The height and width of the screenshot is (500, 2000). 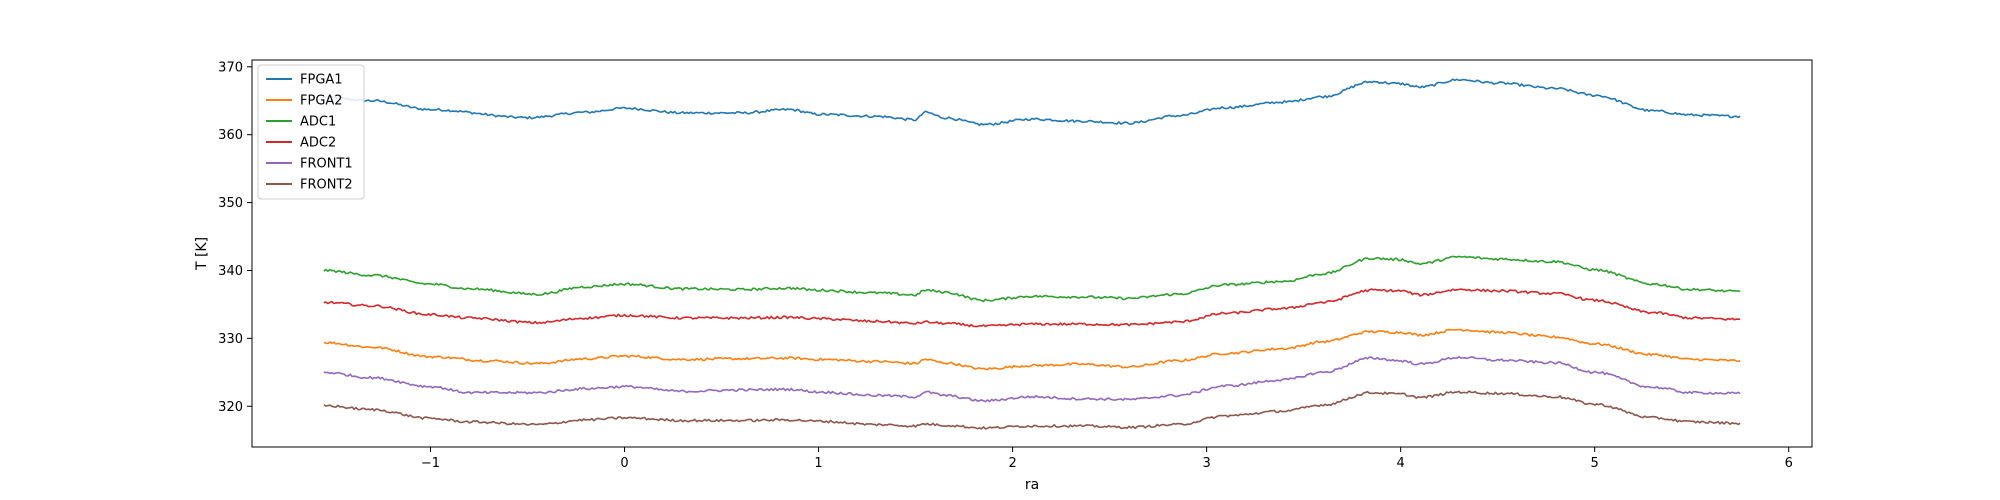 I want to click on legend-label-front2: FRONT2, so click(x=326, y=185).